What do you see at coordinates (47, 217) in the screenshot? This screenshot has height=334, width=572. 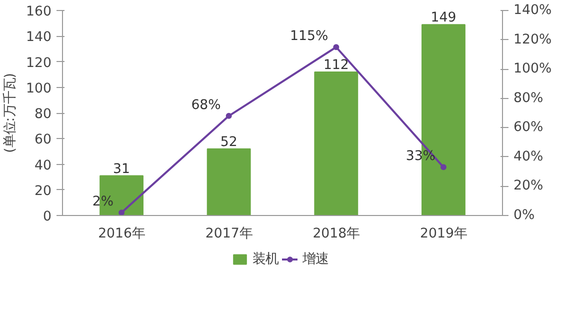 I see `y-tick-label: 0` at bounding box center [47, 217].